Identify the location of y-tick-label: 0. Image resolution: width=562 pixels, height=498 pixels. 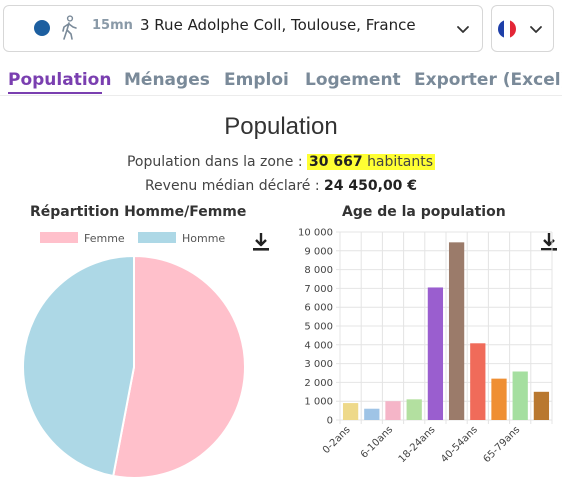
(330, 421).